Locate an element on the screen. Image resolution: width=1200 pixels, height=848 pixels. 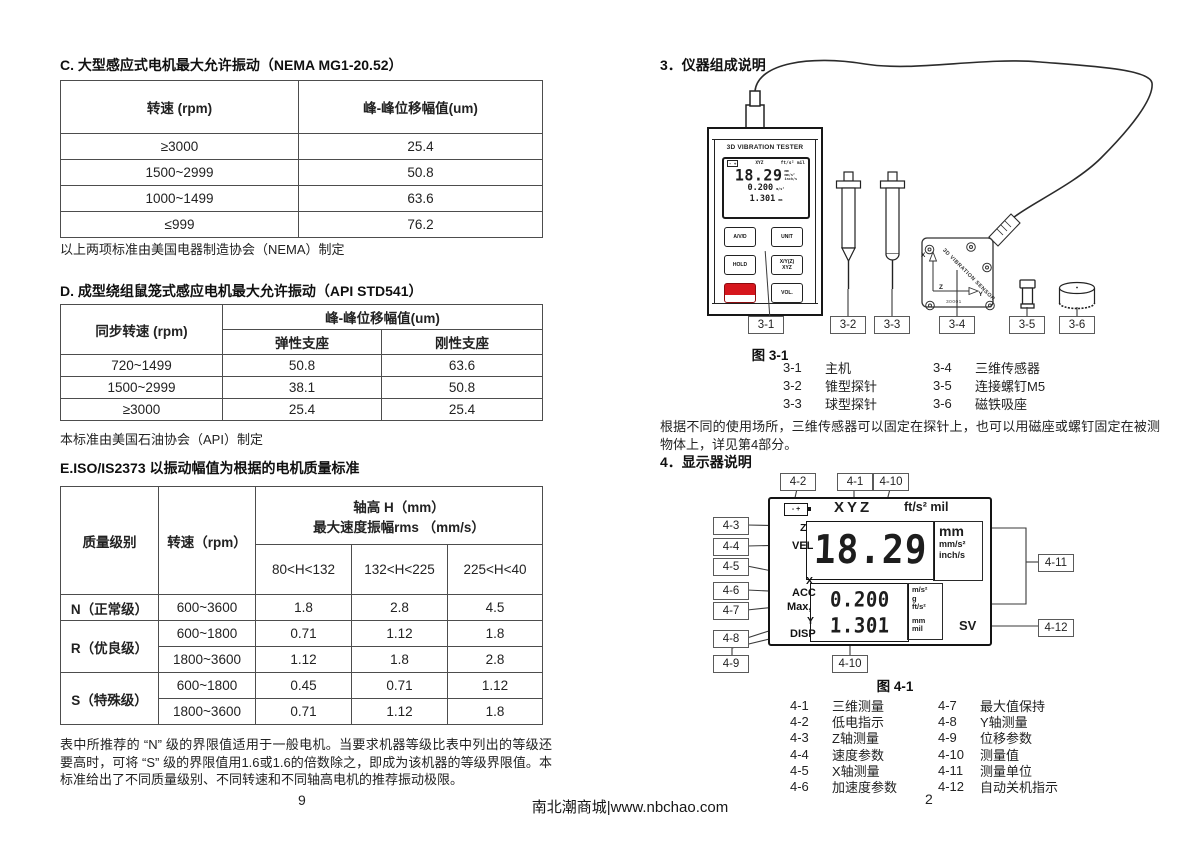
lcd-unit-top: ft/s² mil is located at coordinates (792, 163).